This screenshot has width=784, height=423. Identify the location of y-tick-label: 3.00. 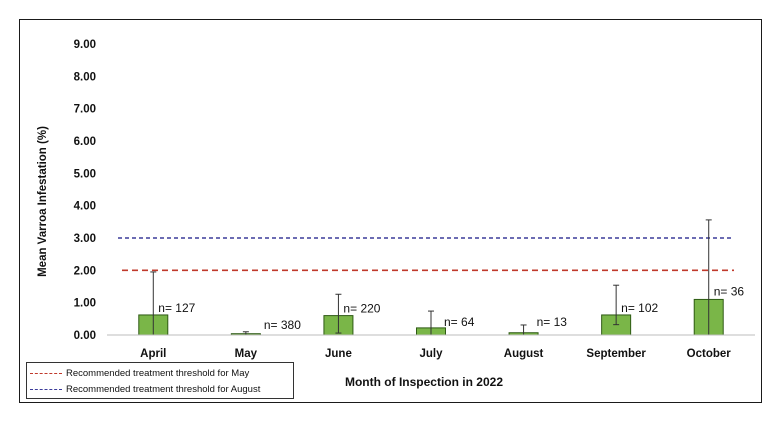
(85, 239).